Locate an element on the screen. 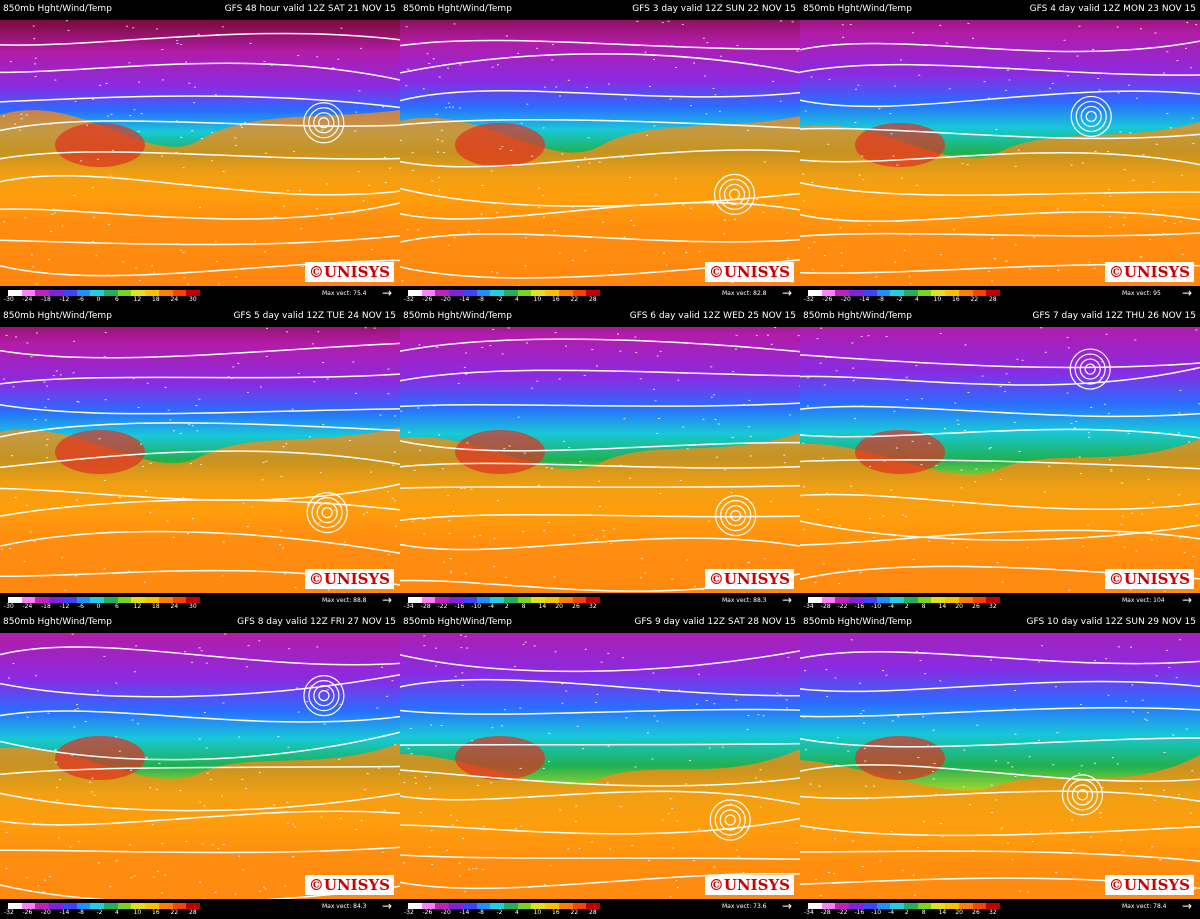  scale-label: 28 is located at coordinates (193, 912).